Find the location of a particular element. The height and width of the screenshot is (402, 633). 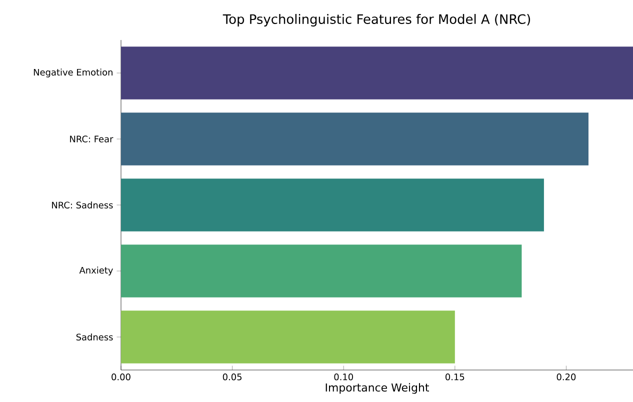

chart-title: Top Psycholinguistic Features for Model A (NRC) is located at coordinates (376, 20).